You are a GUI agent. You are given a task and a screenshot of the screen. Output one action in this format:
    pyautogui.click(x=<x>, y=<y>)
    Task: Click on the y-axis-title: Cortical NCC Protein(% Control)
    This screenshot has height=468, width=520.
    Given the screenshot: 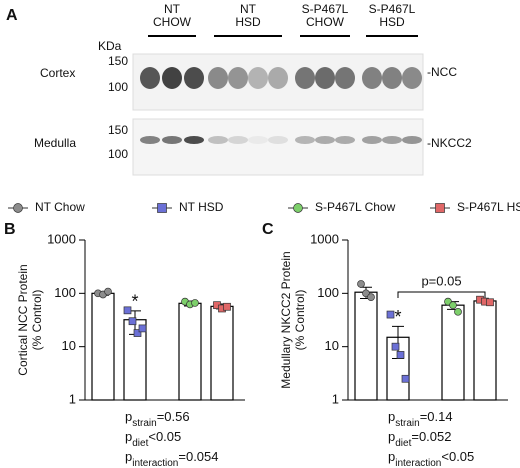 What is the action you would take?
    pyautogui.click(x=30, y=319)
    